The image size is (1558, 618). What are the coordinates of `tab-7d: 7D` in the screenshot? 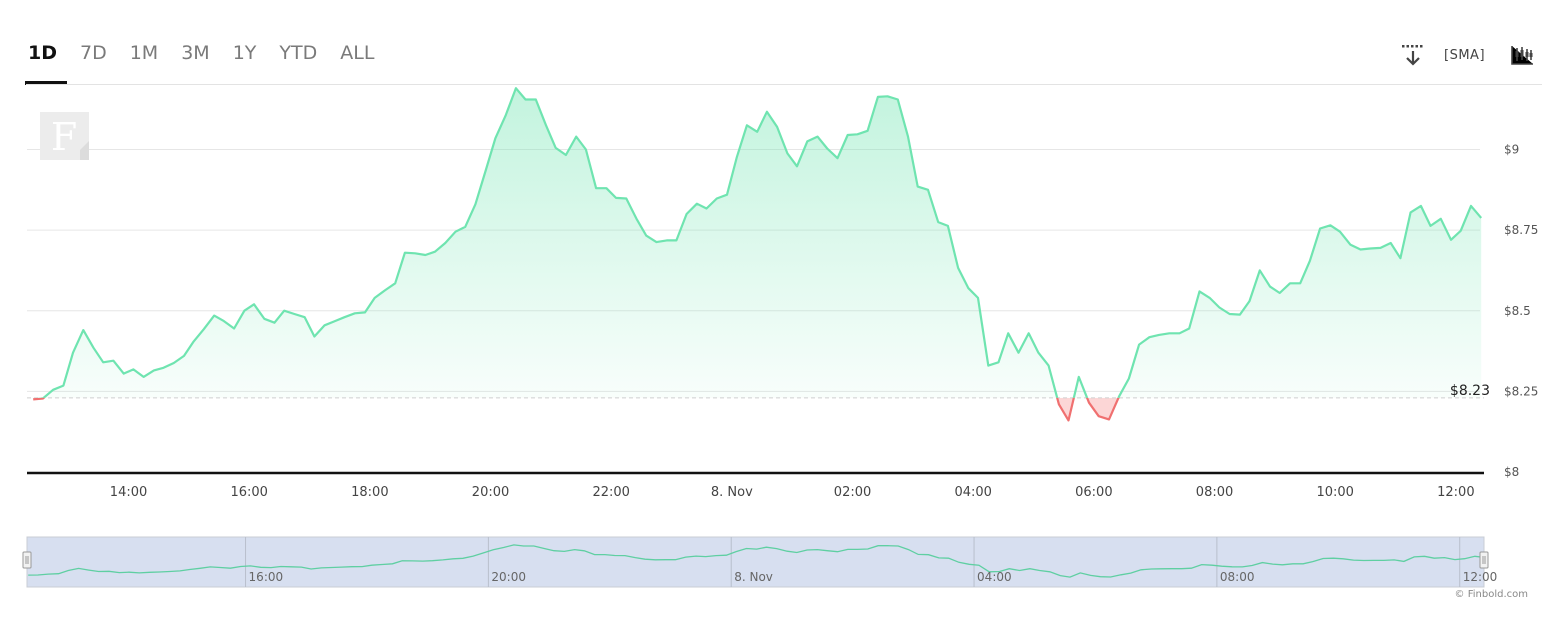 It's located at (93, 53).